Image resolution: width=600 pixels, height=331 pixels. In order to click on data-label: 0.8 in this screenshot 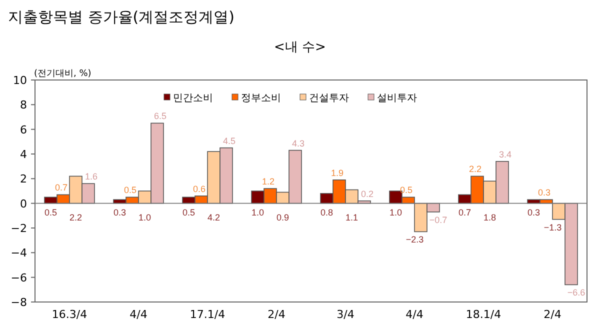, I will do `click(327, 212)`.